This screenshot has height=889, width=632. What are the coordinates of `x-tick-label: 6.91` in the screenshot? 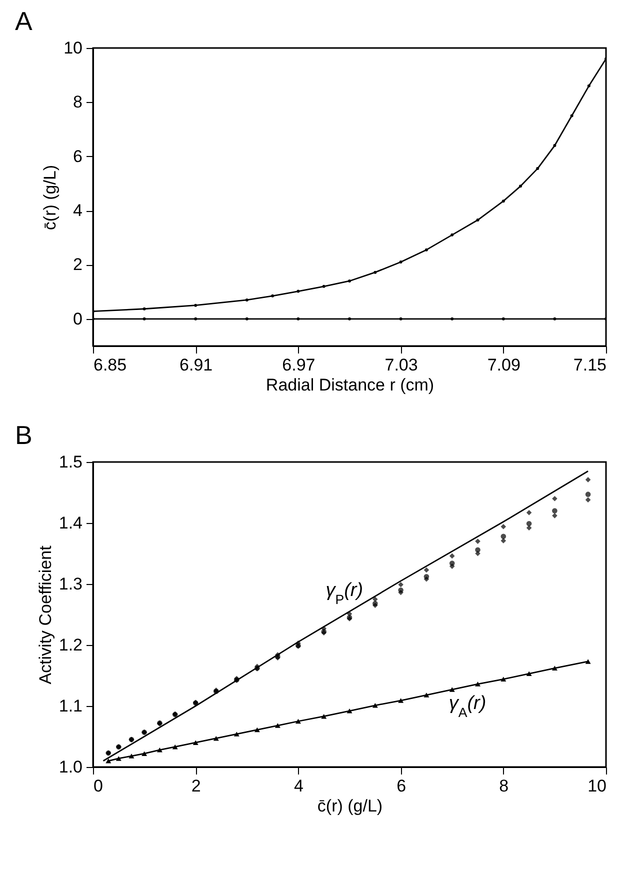 It's located at (196, 365).